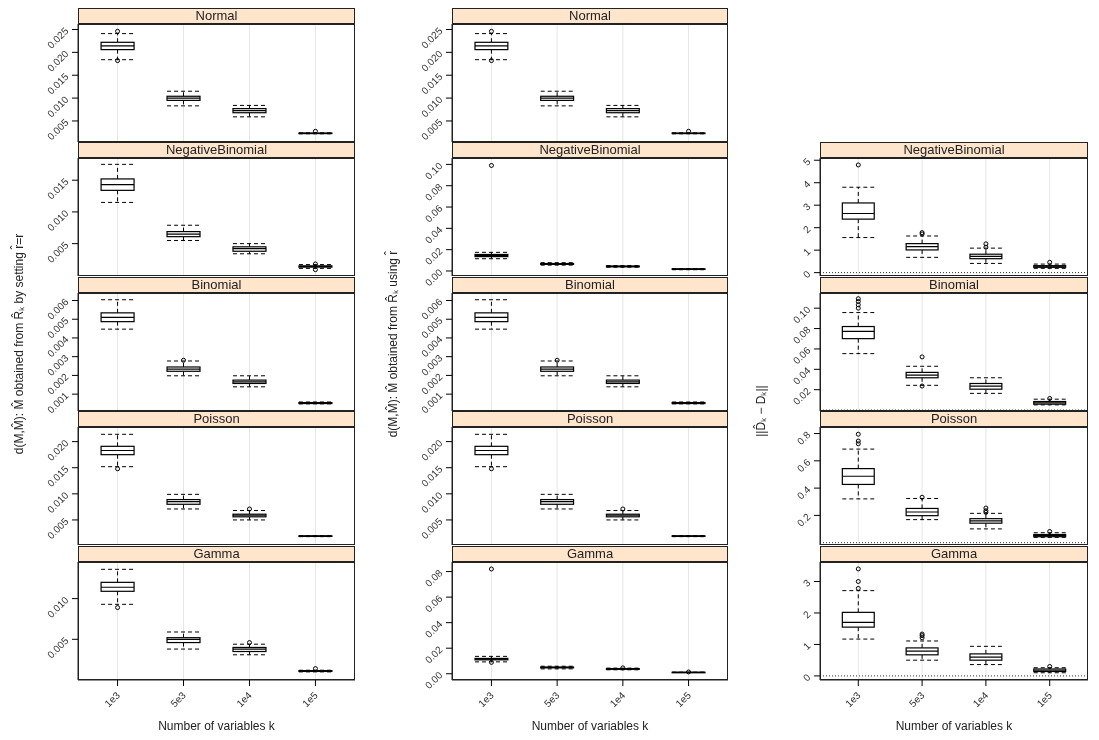 The height and width of the screenshot is (740, 1099). What do you see at coordinates (18, 343) in the screenshot?
I see `y-axis-title: d(M,M̂): M̂ obtained from R̂ₖ by setting r̂=r` at bounding box center [18, 343].